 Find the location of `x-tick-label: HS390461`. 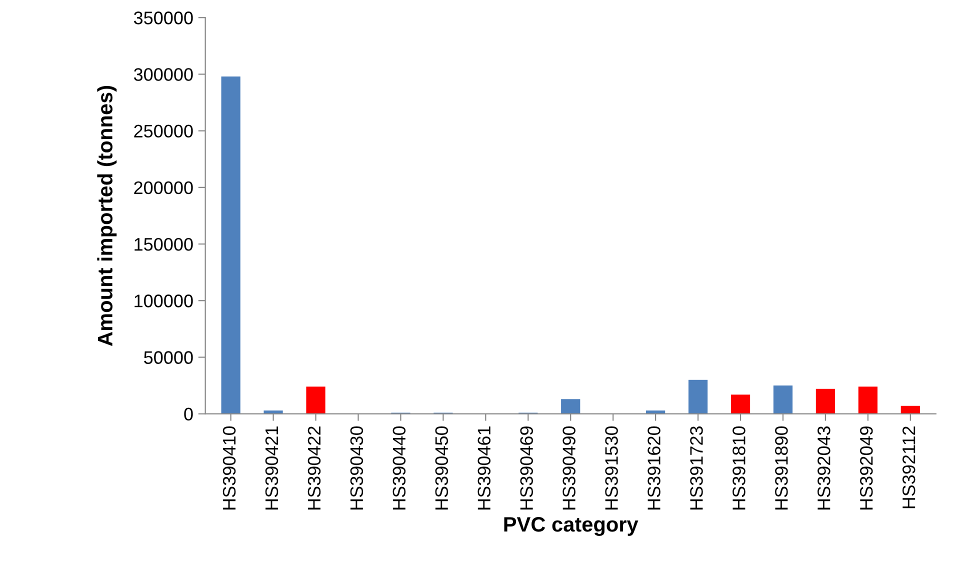

x-tick-label: HS390461 is located at coordinates (484, 468).